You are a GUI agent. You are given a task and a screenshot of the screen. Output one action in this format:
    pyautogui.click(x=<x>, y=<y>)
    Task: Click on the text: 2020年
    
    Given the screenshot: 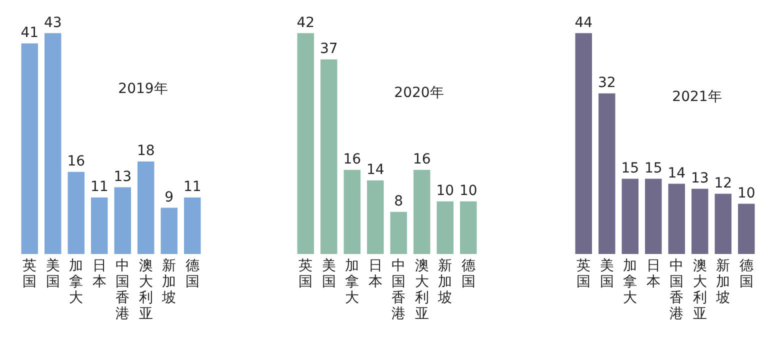 What is the action you would take?
    pyautogui.click(x=419, y=93)
    